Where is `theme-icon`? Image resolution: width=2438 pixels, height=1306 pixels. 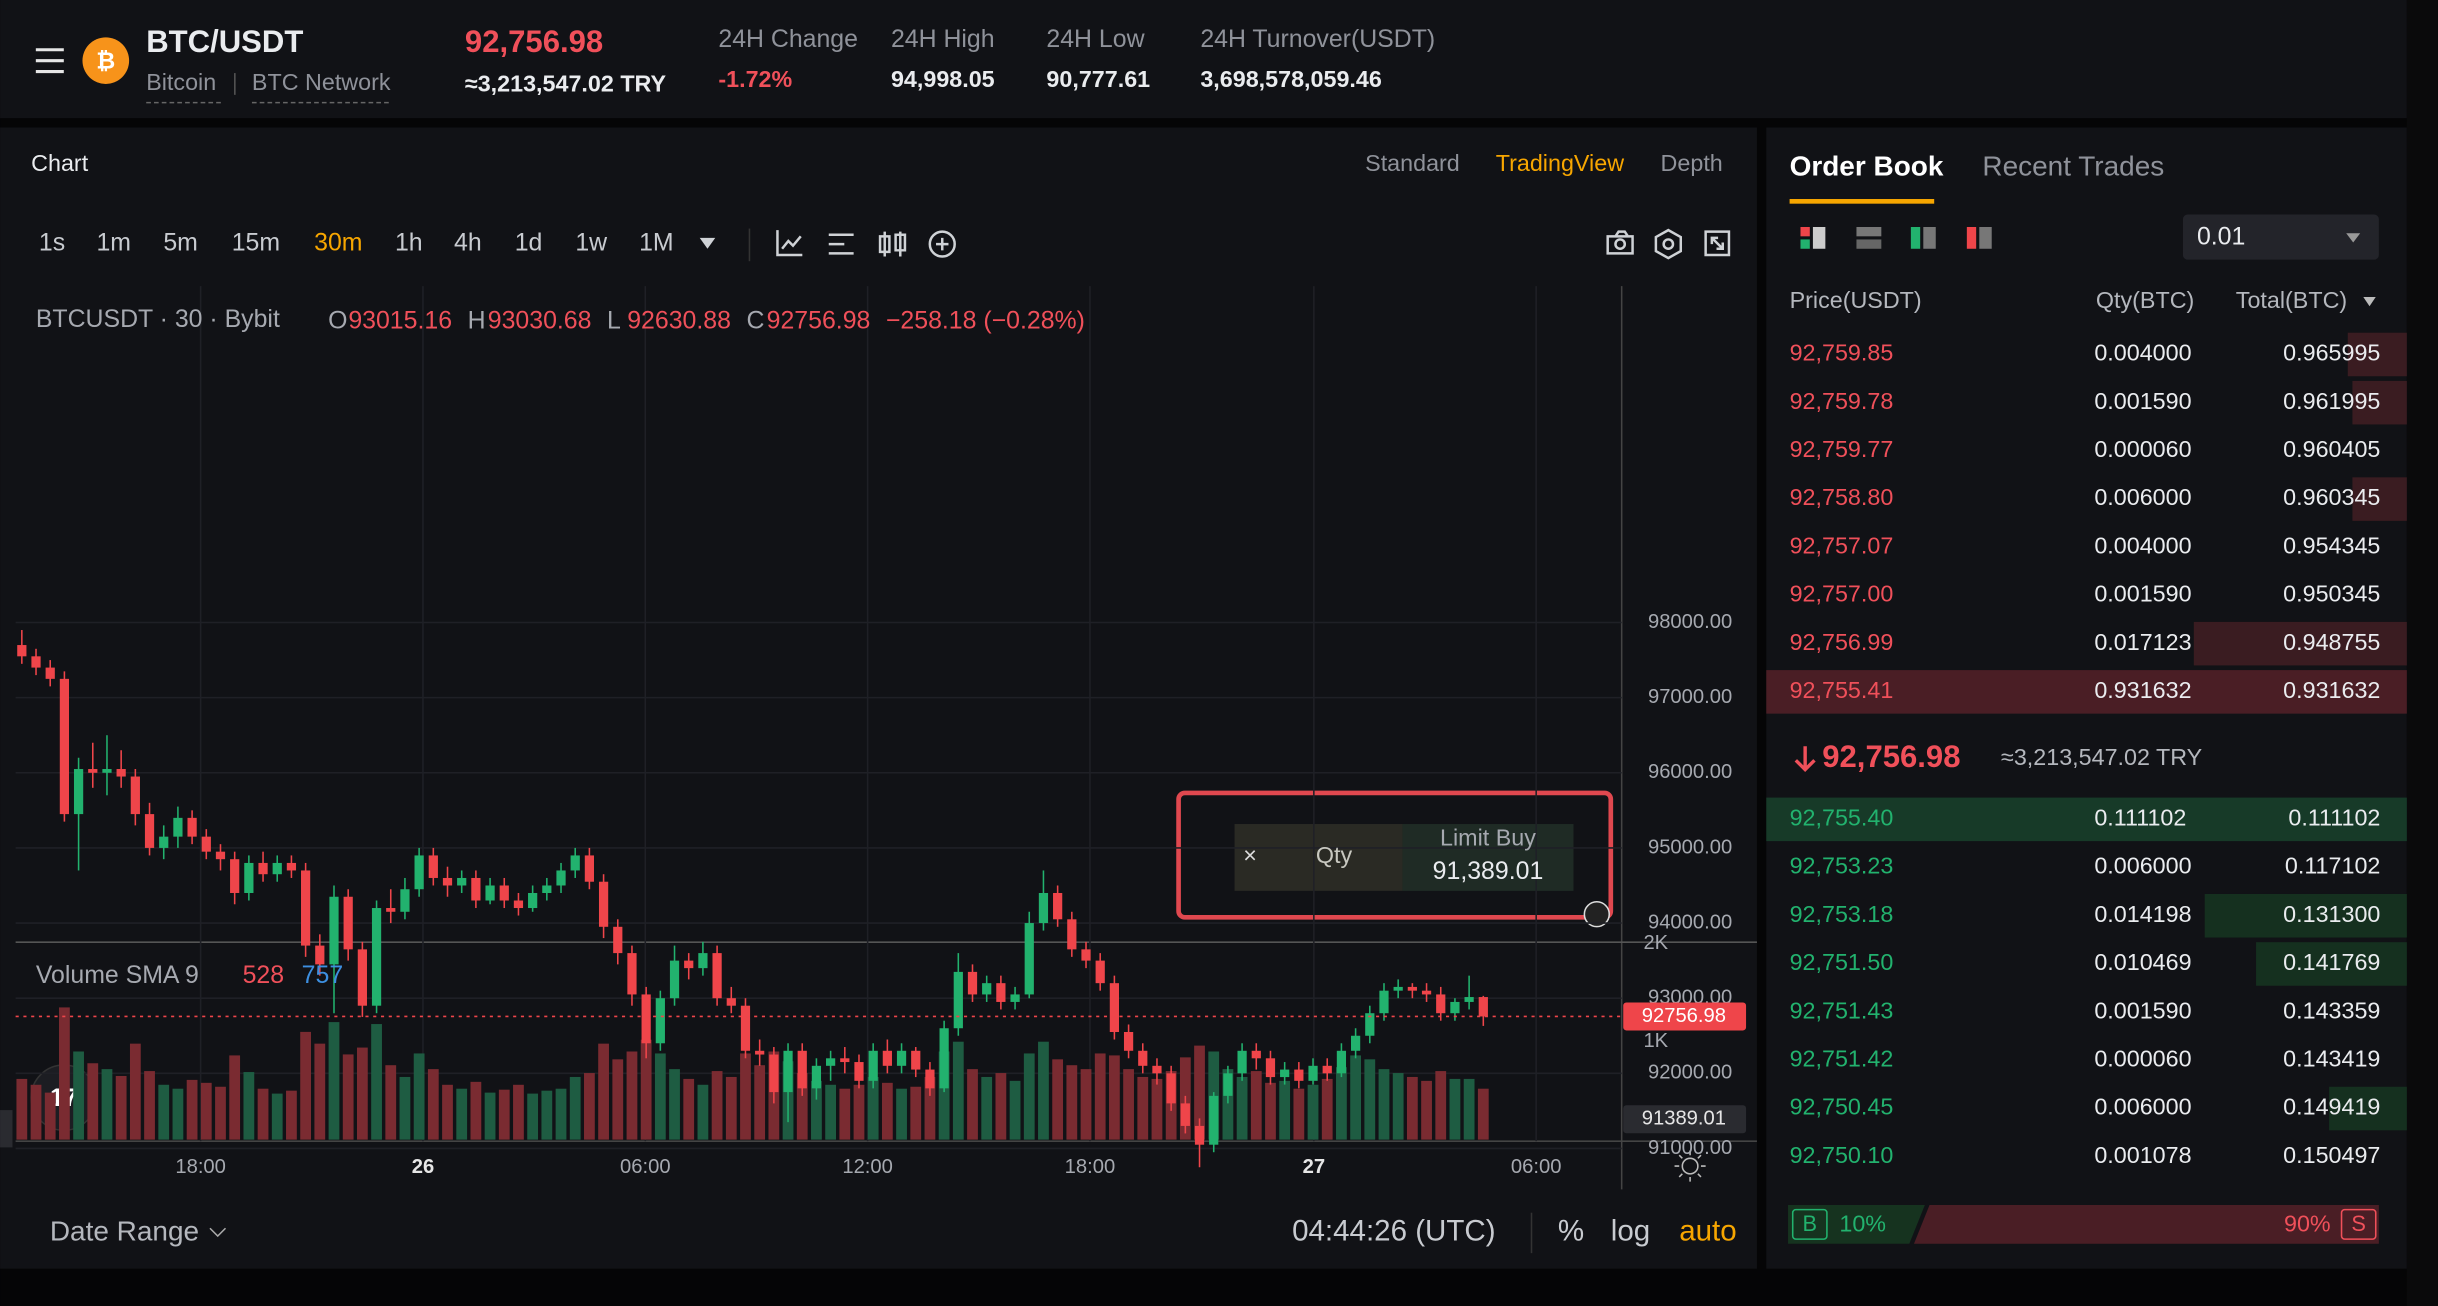
theme-icon is located at coordinates (1690, 1166).